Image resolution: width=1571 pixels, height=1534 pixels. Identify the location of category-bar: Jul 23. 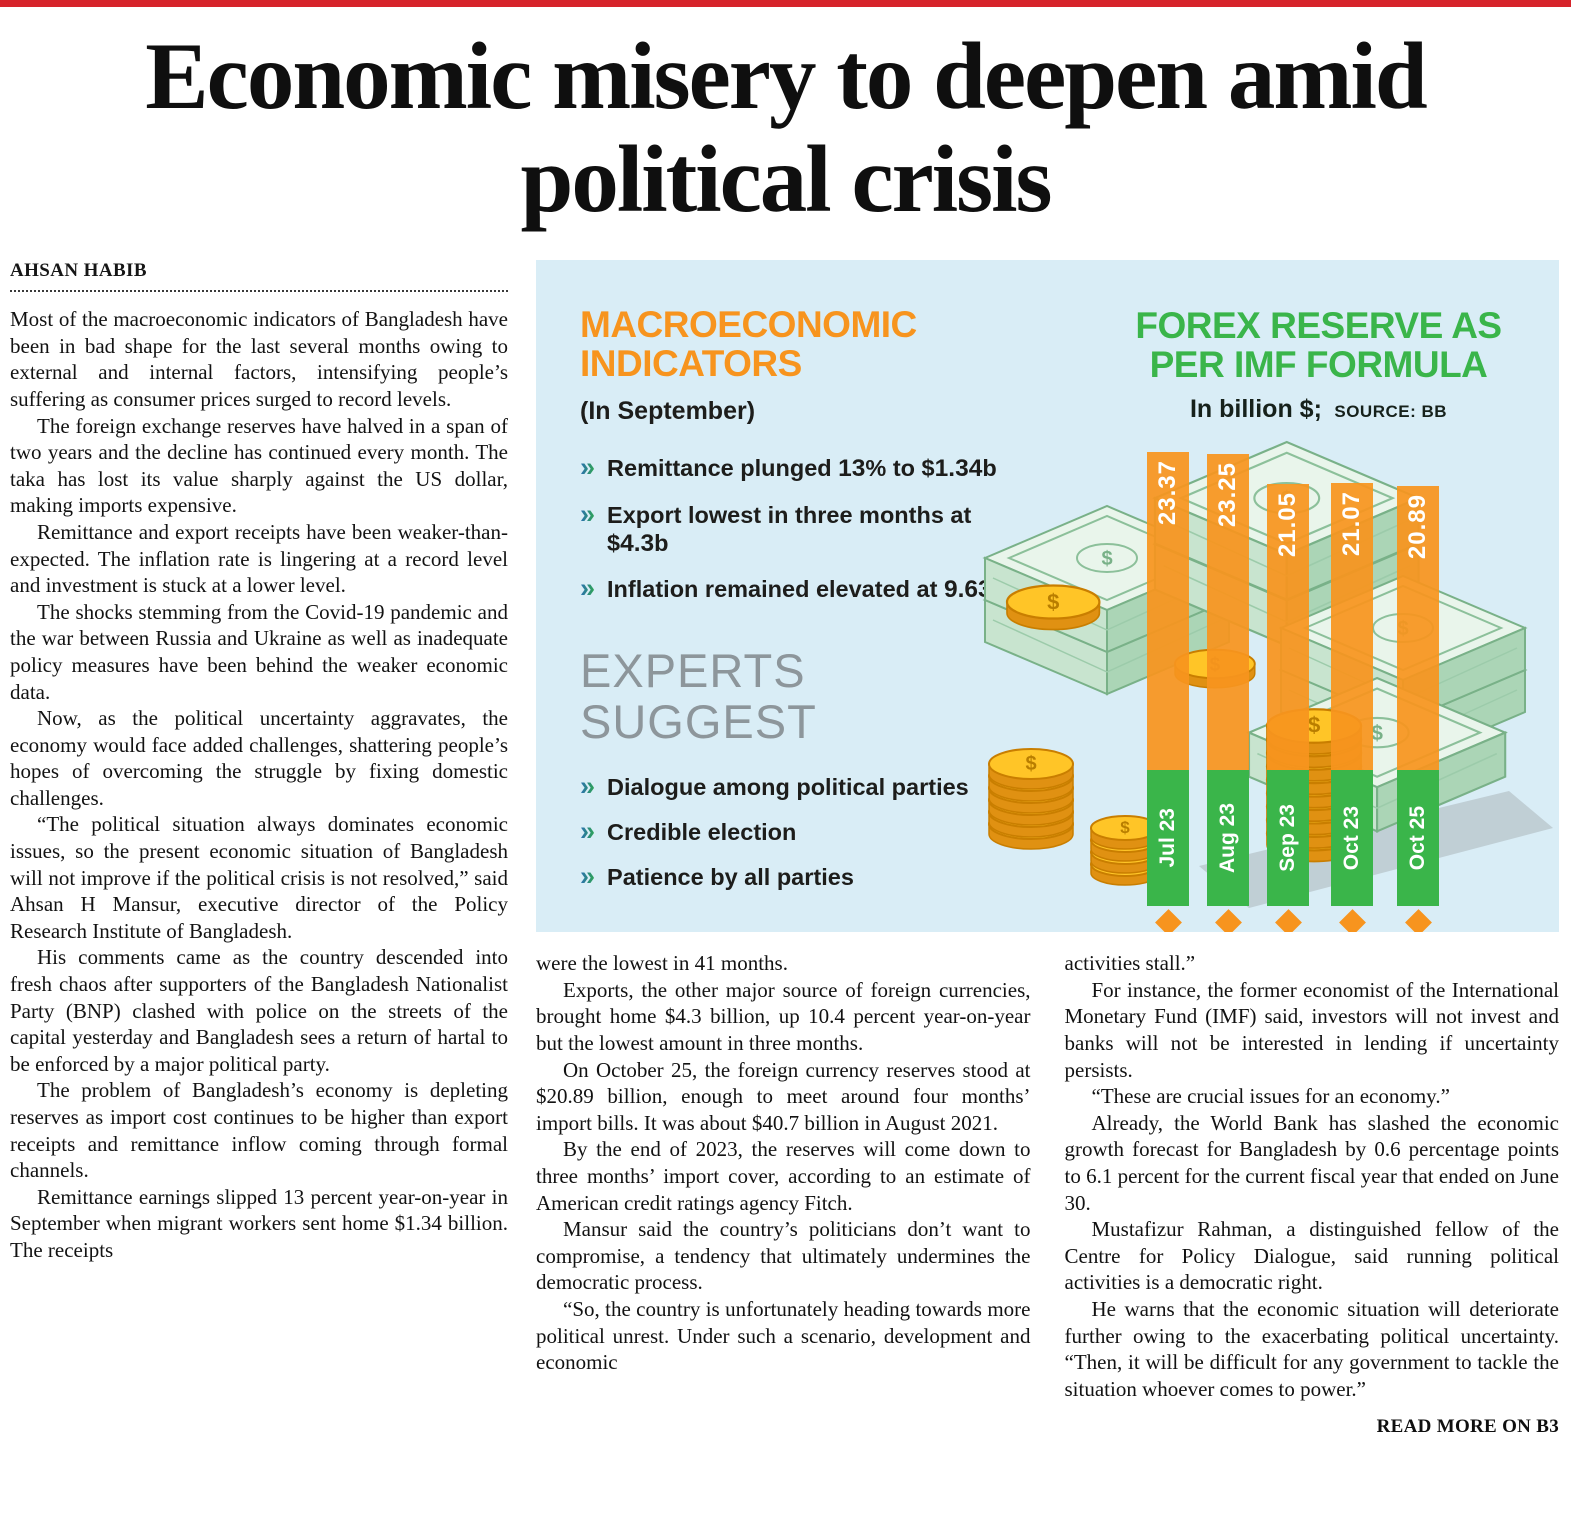
(1168, 838).